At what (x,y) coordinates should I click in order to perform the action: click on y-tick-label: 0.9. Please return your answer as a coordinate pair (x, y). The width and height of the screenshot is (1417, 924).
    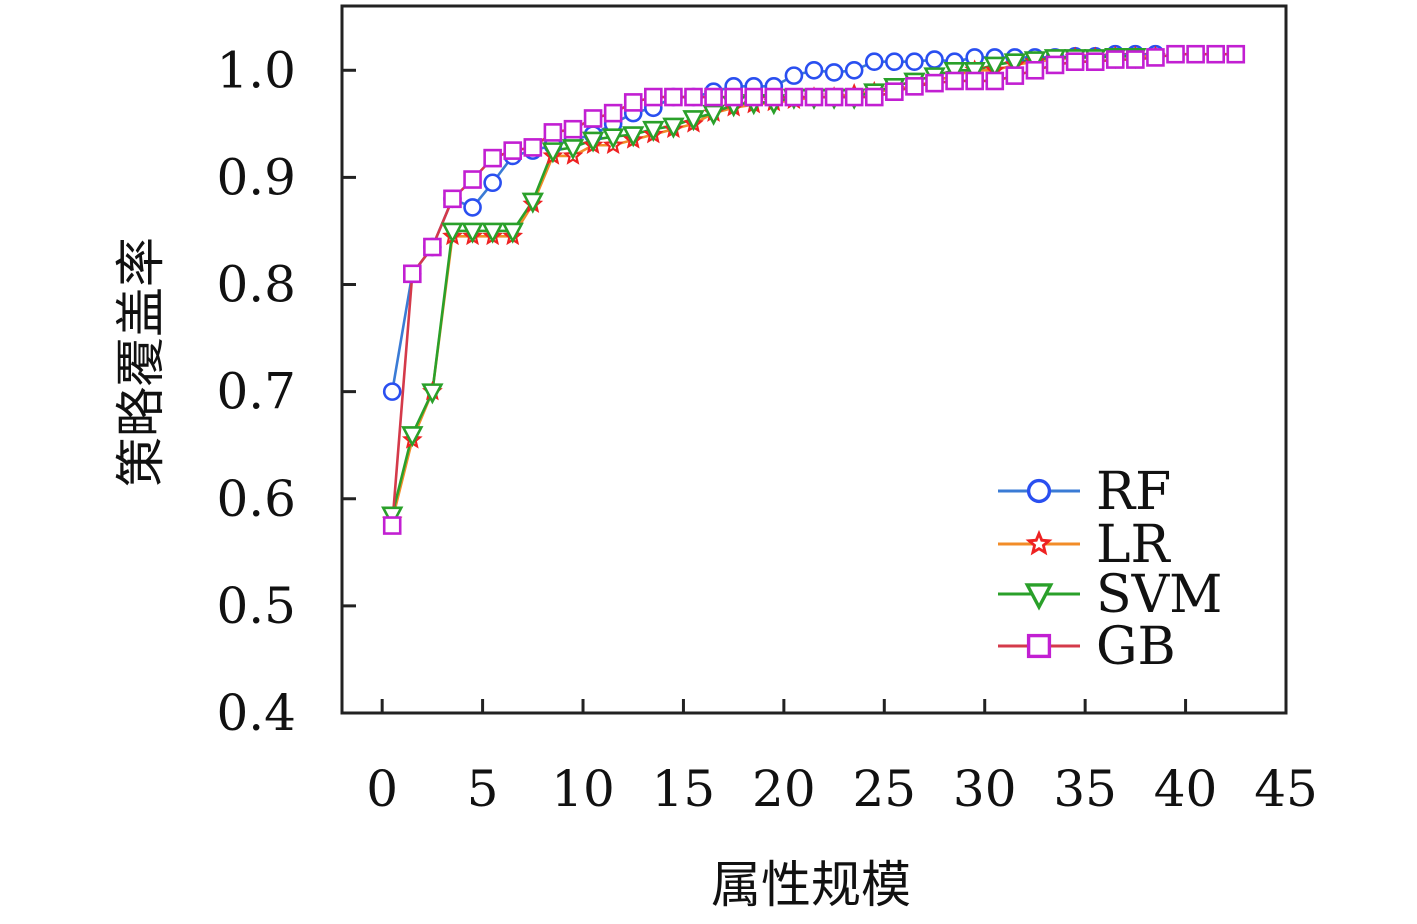
    Looking at the image, I should click on (256, 177).